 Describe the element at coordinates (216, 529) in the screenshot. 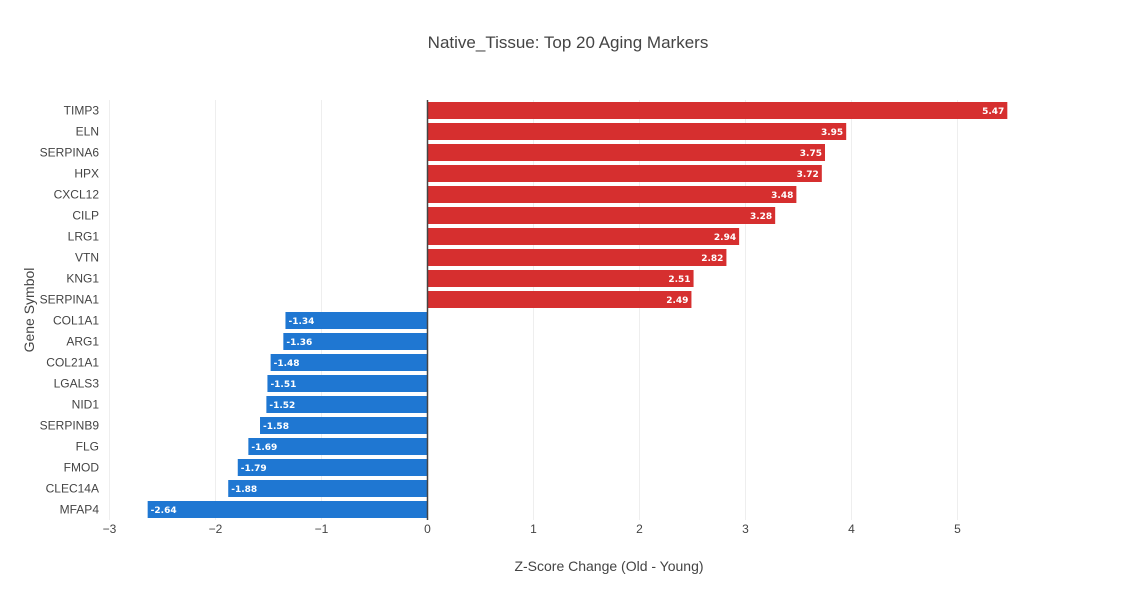

I see `x-tick-label: −2` at that location.